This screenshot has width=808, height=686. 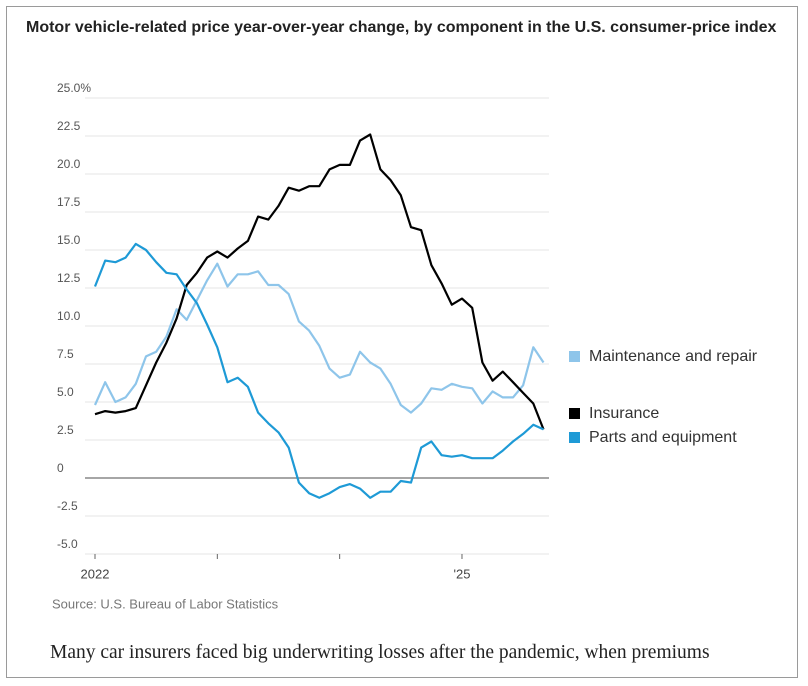 I want to click on y-tick-label: -5.0, so click(x=67, y=544).